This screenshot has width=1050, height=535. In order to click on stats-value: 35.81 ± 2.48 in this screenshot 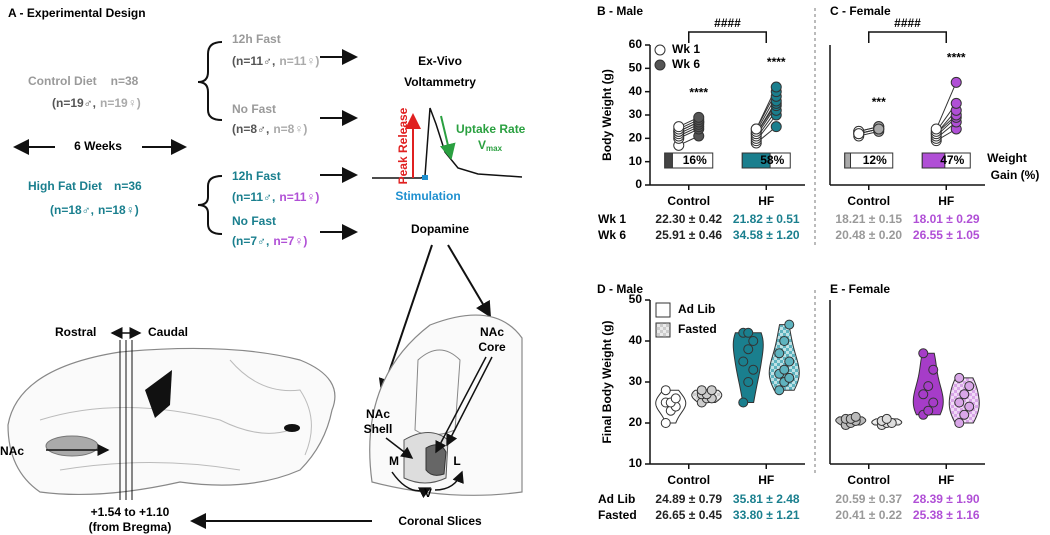, I will do `click(766, 499)`.